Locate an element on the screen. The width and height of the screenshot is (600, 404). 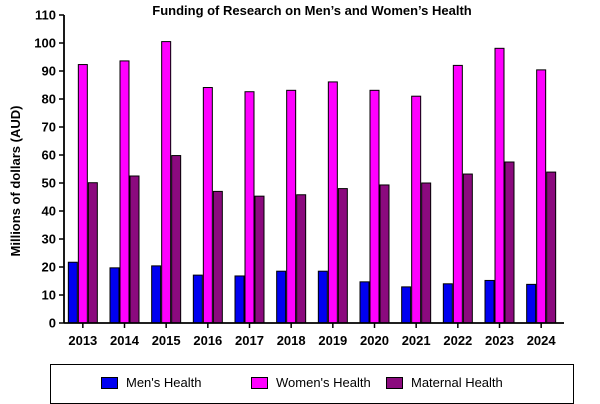
bar-men-s-health-2016 is located at coordinates (197, 299).